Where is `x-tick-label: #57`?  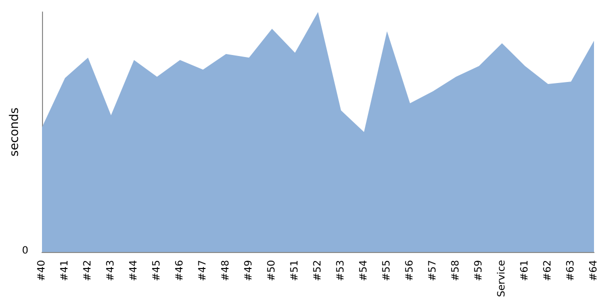
x-tick-label: #57 is located at coordinates (433, 271).